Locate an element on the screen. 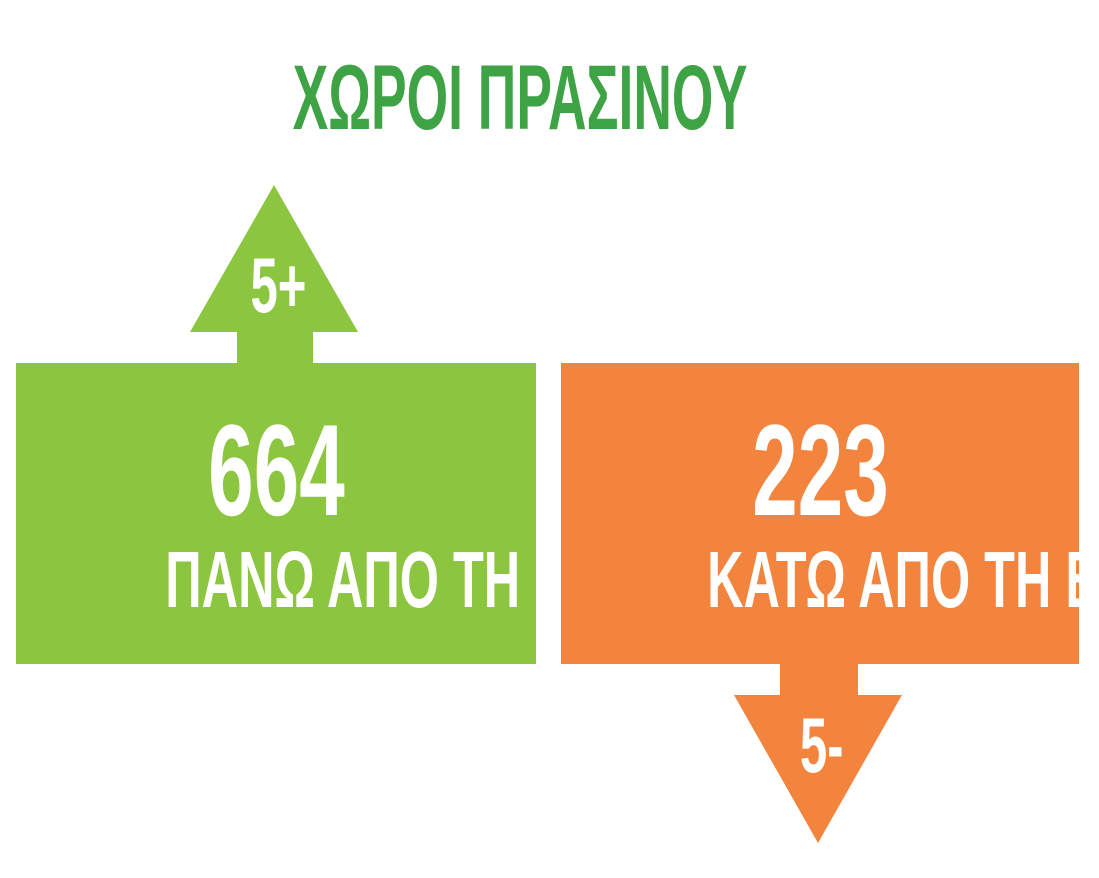  page-title: ΧΩΡΟΙ ΠΡΑΣΙΝΟΥ is located at coordinates (520, 98).